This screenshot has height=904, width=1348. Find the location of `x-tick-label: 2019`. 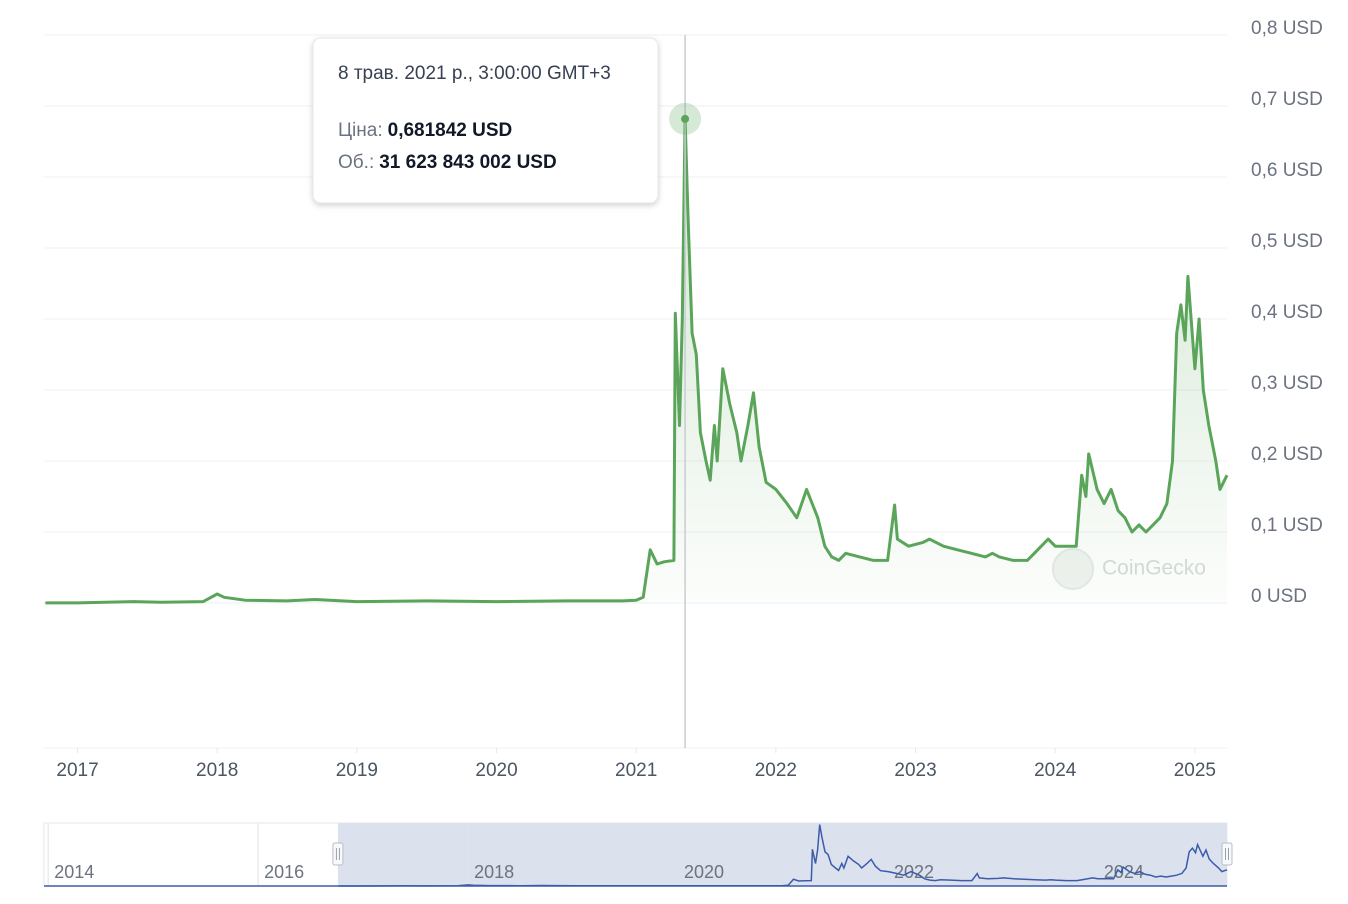

x-tick-label: 2019 is located at coordinates (357, 770).